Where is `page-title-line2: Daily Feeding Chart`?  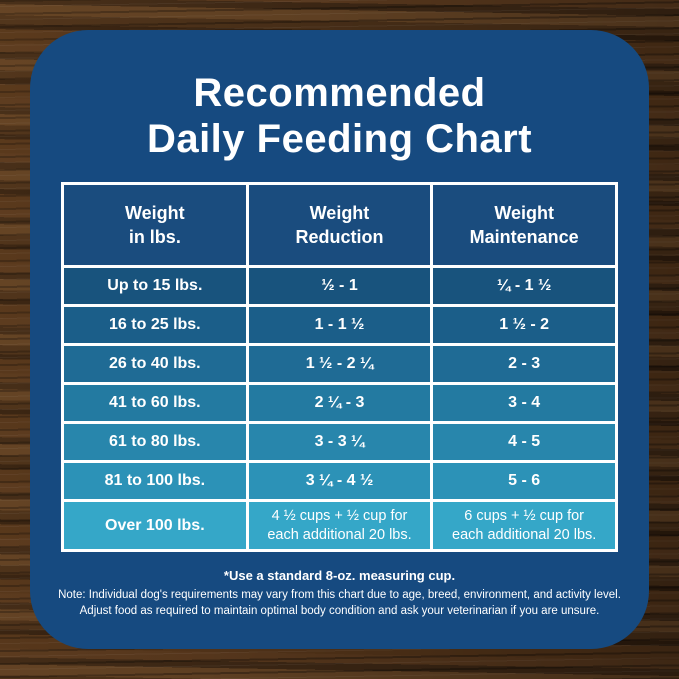 page-title-line2: Daily Feeding Chart is located at coordinates (339, 139).